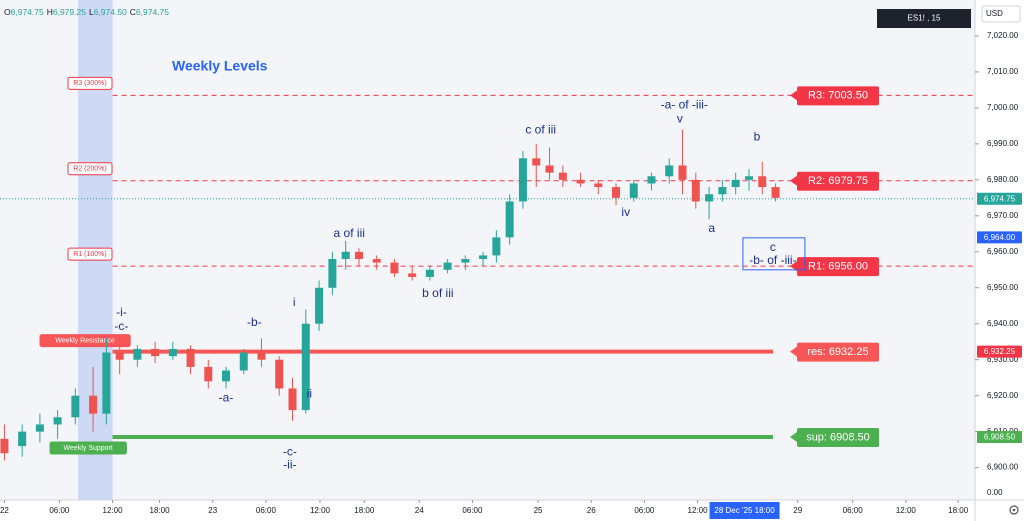  I want to click on crosshair-label: 28 Dec '25 18:00, so click(744, 510).